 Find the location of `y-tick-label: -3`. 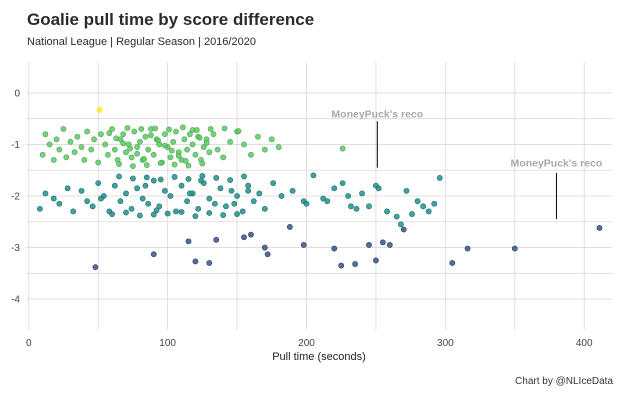

y-tick-label: -3 is located at coordinates (15, 248).